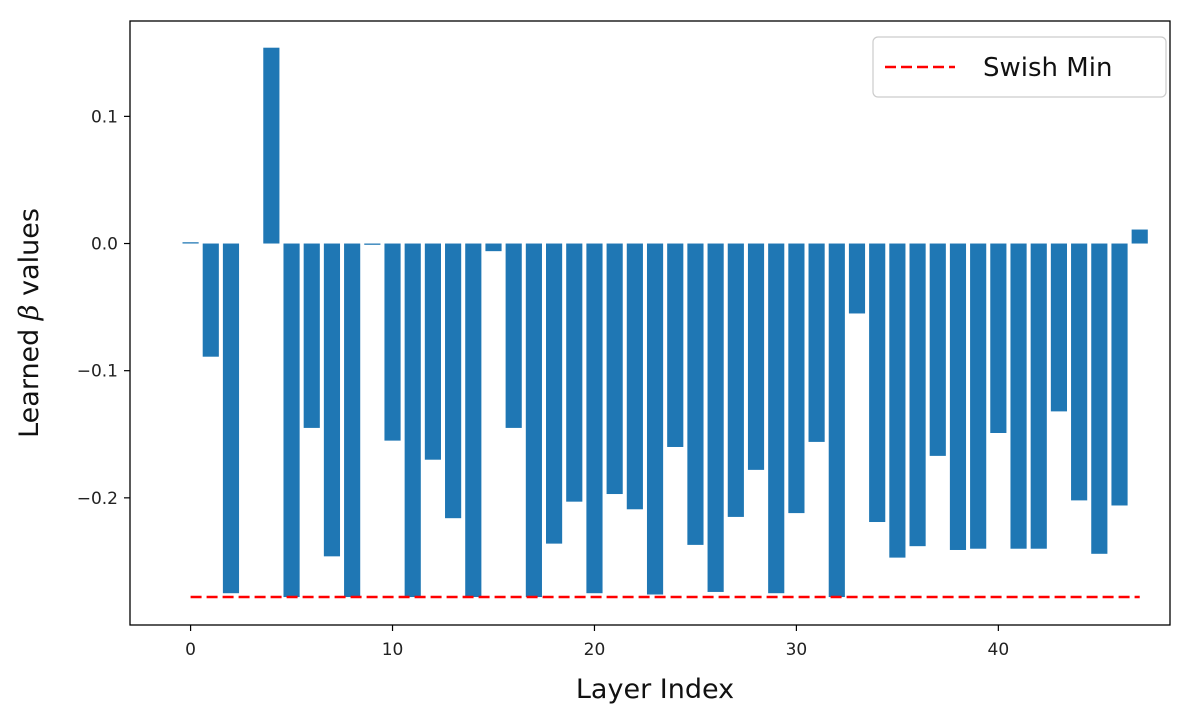 This screenshot has width=1196, height=711. Describe the element at coordinates (29, 379) in the screenshot. I see `y-axis-title-prefix: Learned` at that location.